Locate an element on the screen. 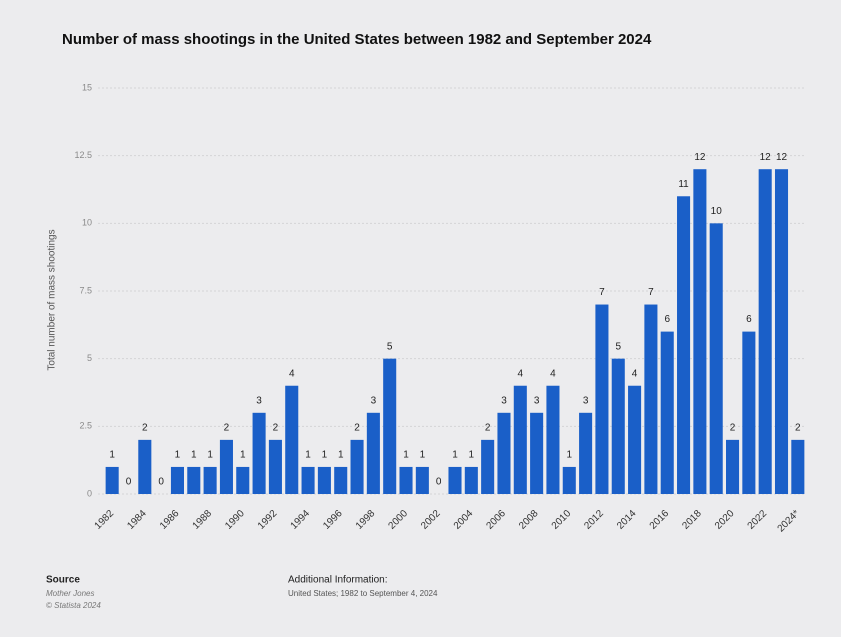 The width and height of the screenshot is (841, 637). y-tick-label: 2.5 is located at coordinates (85, 426).